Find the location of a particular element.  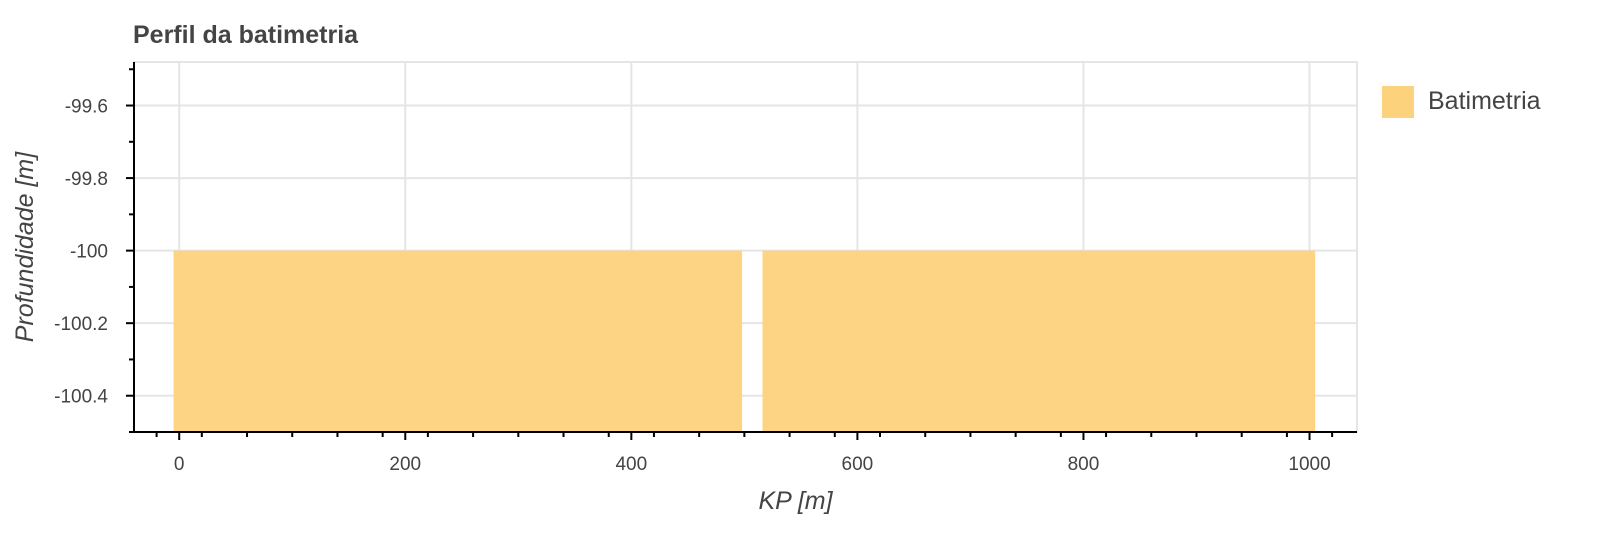

y-tick-label: -99.6 is located at coordinates (86, 107).